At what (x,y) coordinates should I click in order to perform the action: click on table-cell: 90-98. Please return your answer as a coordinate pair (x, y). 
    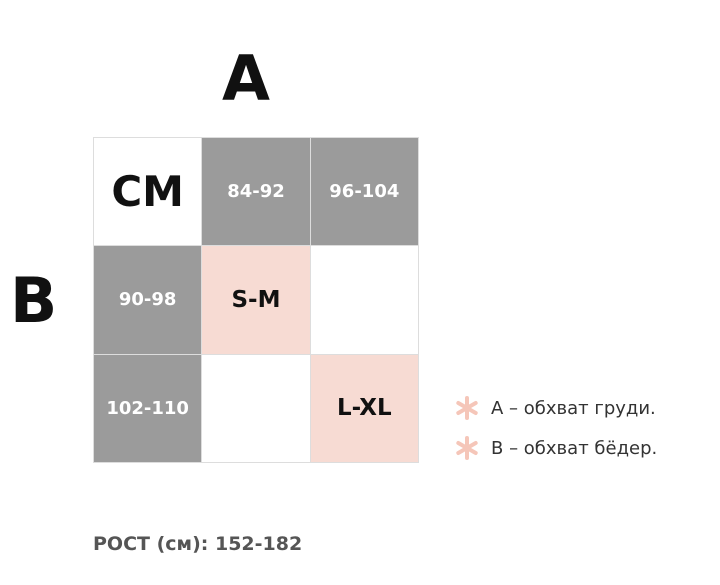
    Looking at the image, I should click on (148, 300).